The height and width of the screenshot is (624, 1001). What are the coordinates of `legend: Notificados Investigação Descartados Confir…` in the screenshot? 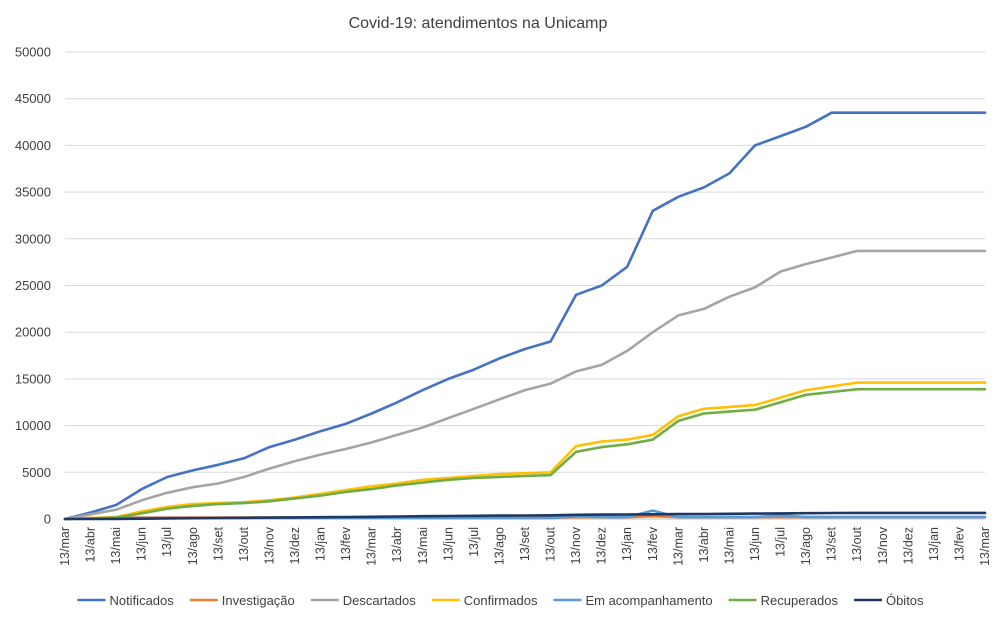 It's located at (500, 600).